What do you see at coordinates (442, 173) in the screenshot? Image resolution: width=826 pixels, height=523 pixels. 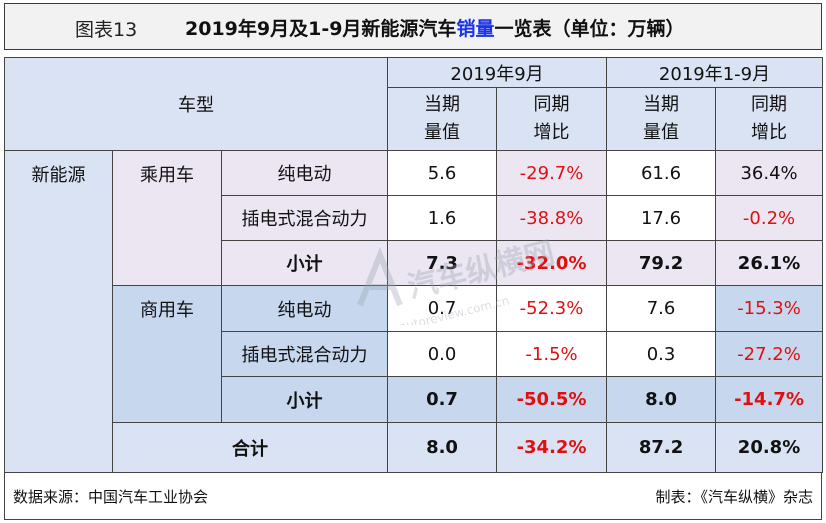 I see `cell-value: 5.6` at bounding box center [442, 173].